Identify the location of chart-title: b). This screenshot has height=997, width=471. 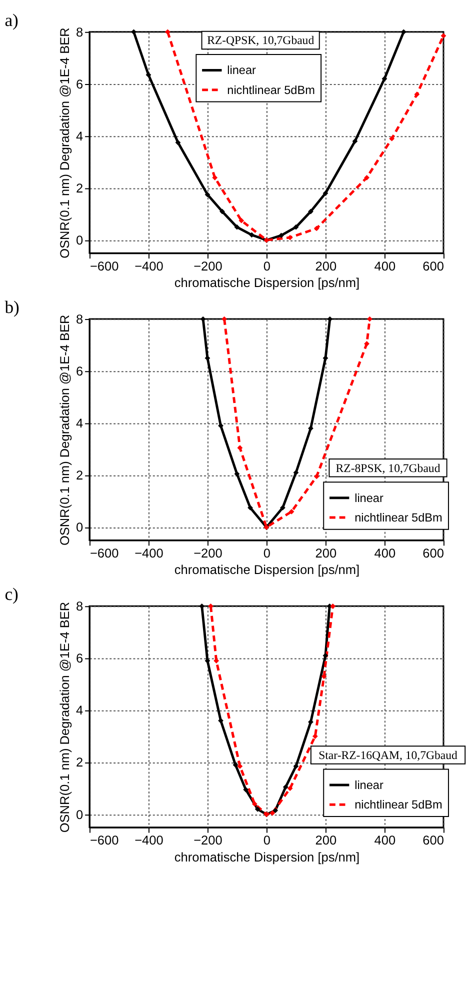
(12, 307).